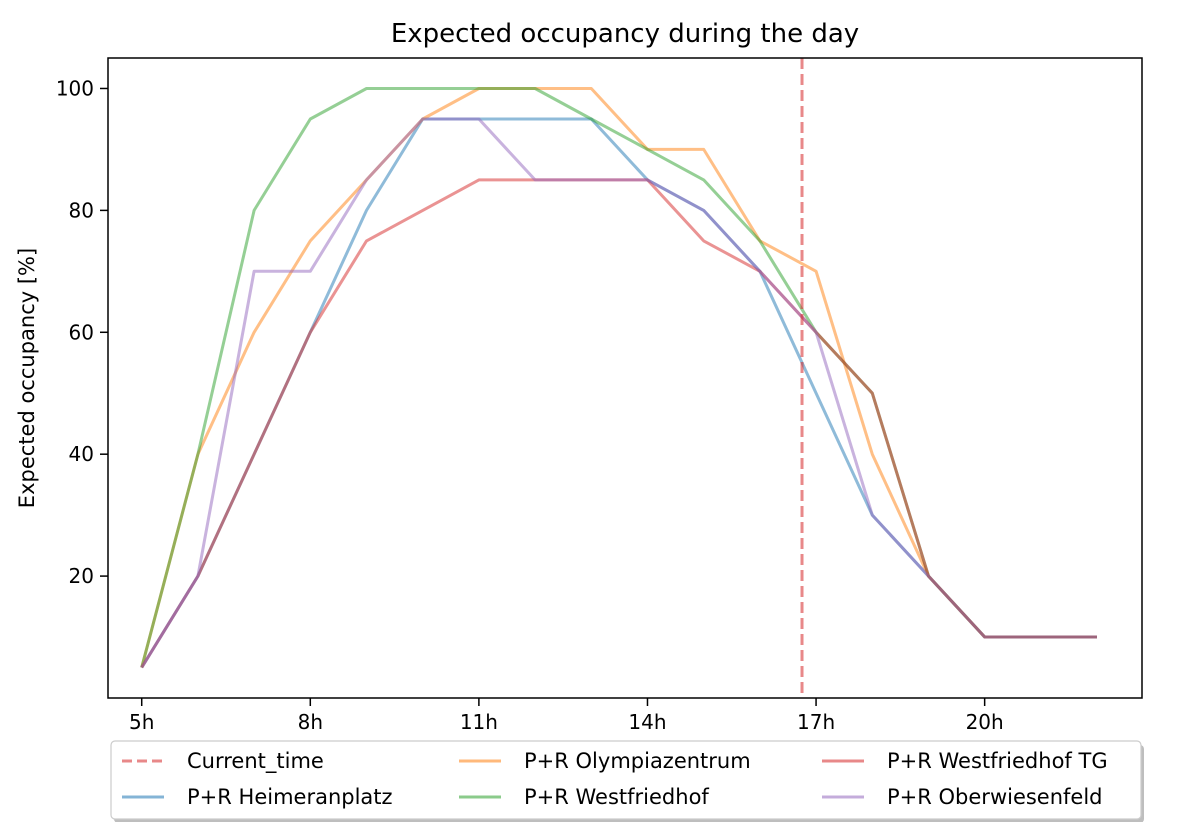  What do you see at coordinates (81, 332) in the screenshot?
I see `y-tick-label-2: 60` at bounding box center [81, 332].